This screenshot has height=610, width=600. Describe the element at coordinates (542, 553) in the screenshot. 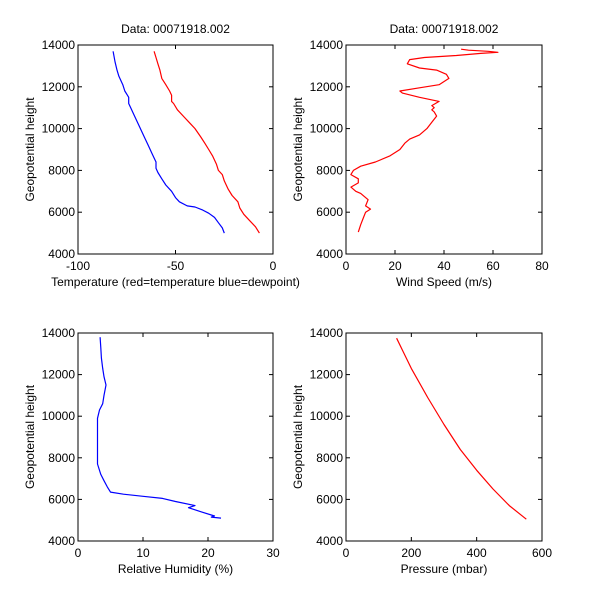

I see `x-tick-label: 600` at that location.